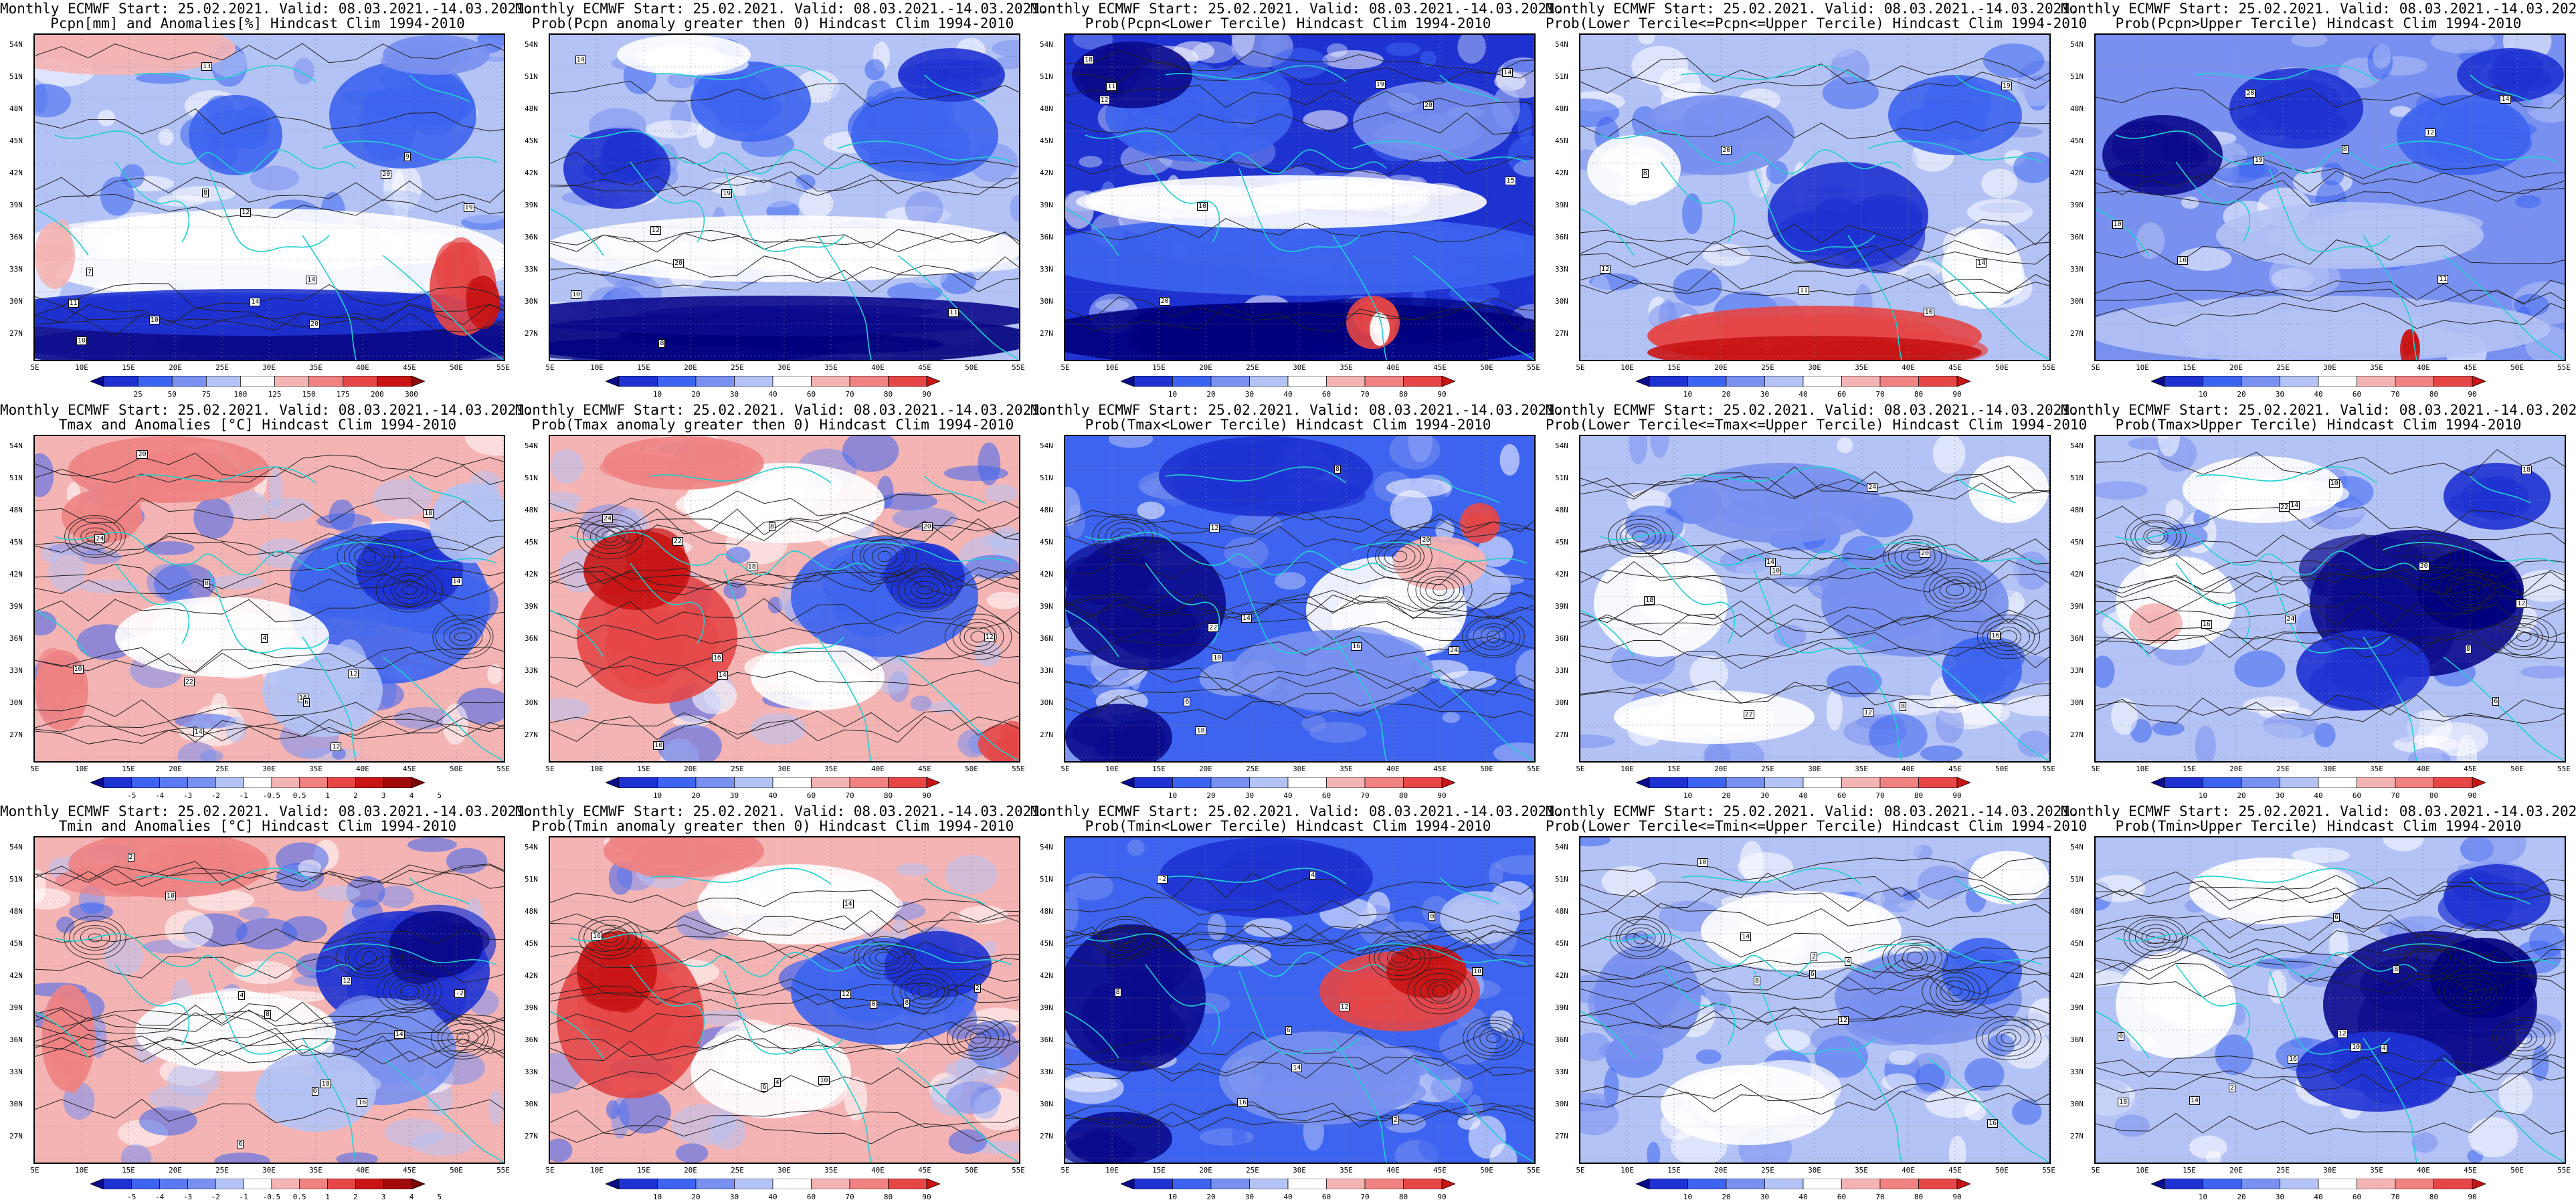 The image size is (2576, 1204). Describe the element at coordinates (206, 394) in the screenshot. I see `colorbar-tick-label: 75` at that location.